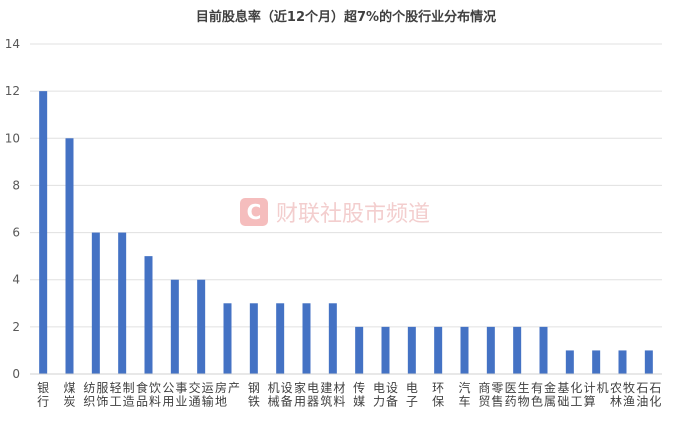 The width and height of the screenshot is (692, 441). Describe the element at coordinates (359, 350) in the screenshot. I see `bar-传媒` at that location.